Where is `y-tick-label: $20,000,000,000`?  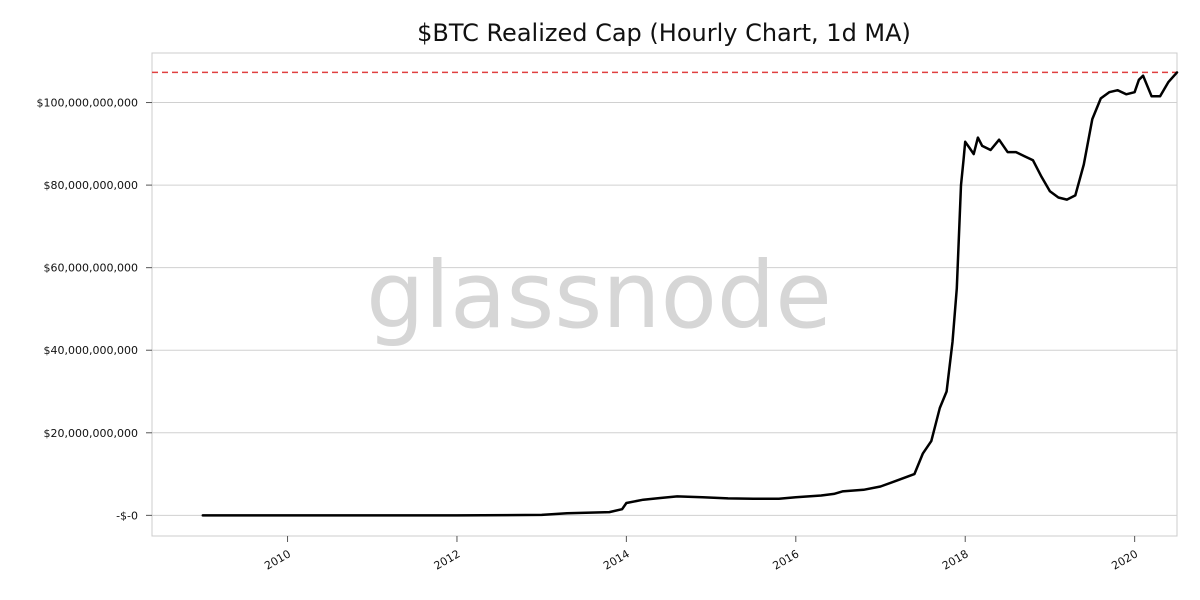 y-tick-label: $20,000,000,000 is located at coordinates (91, 433).